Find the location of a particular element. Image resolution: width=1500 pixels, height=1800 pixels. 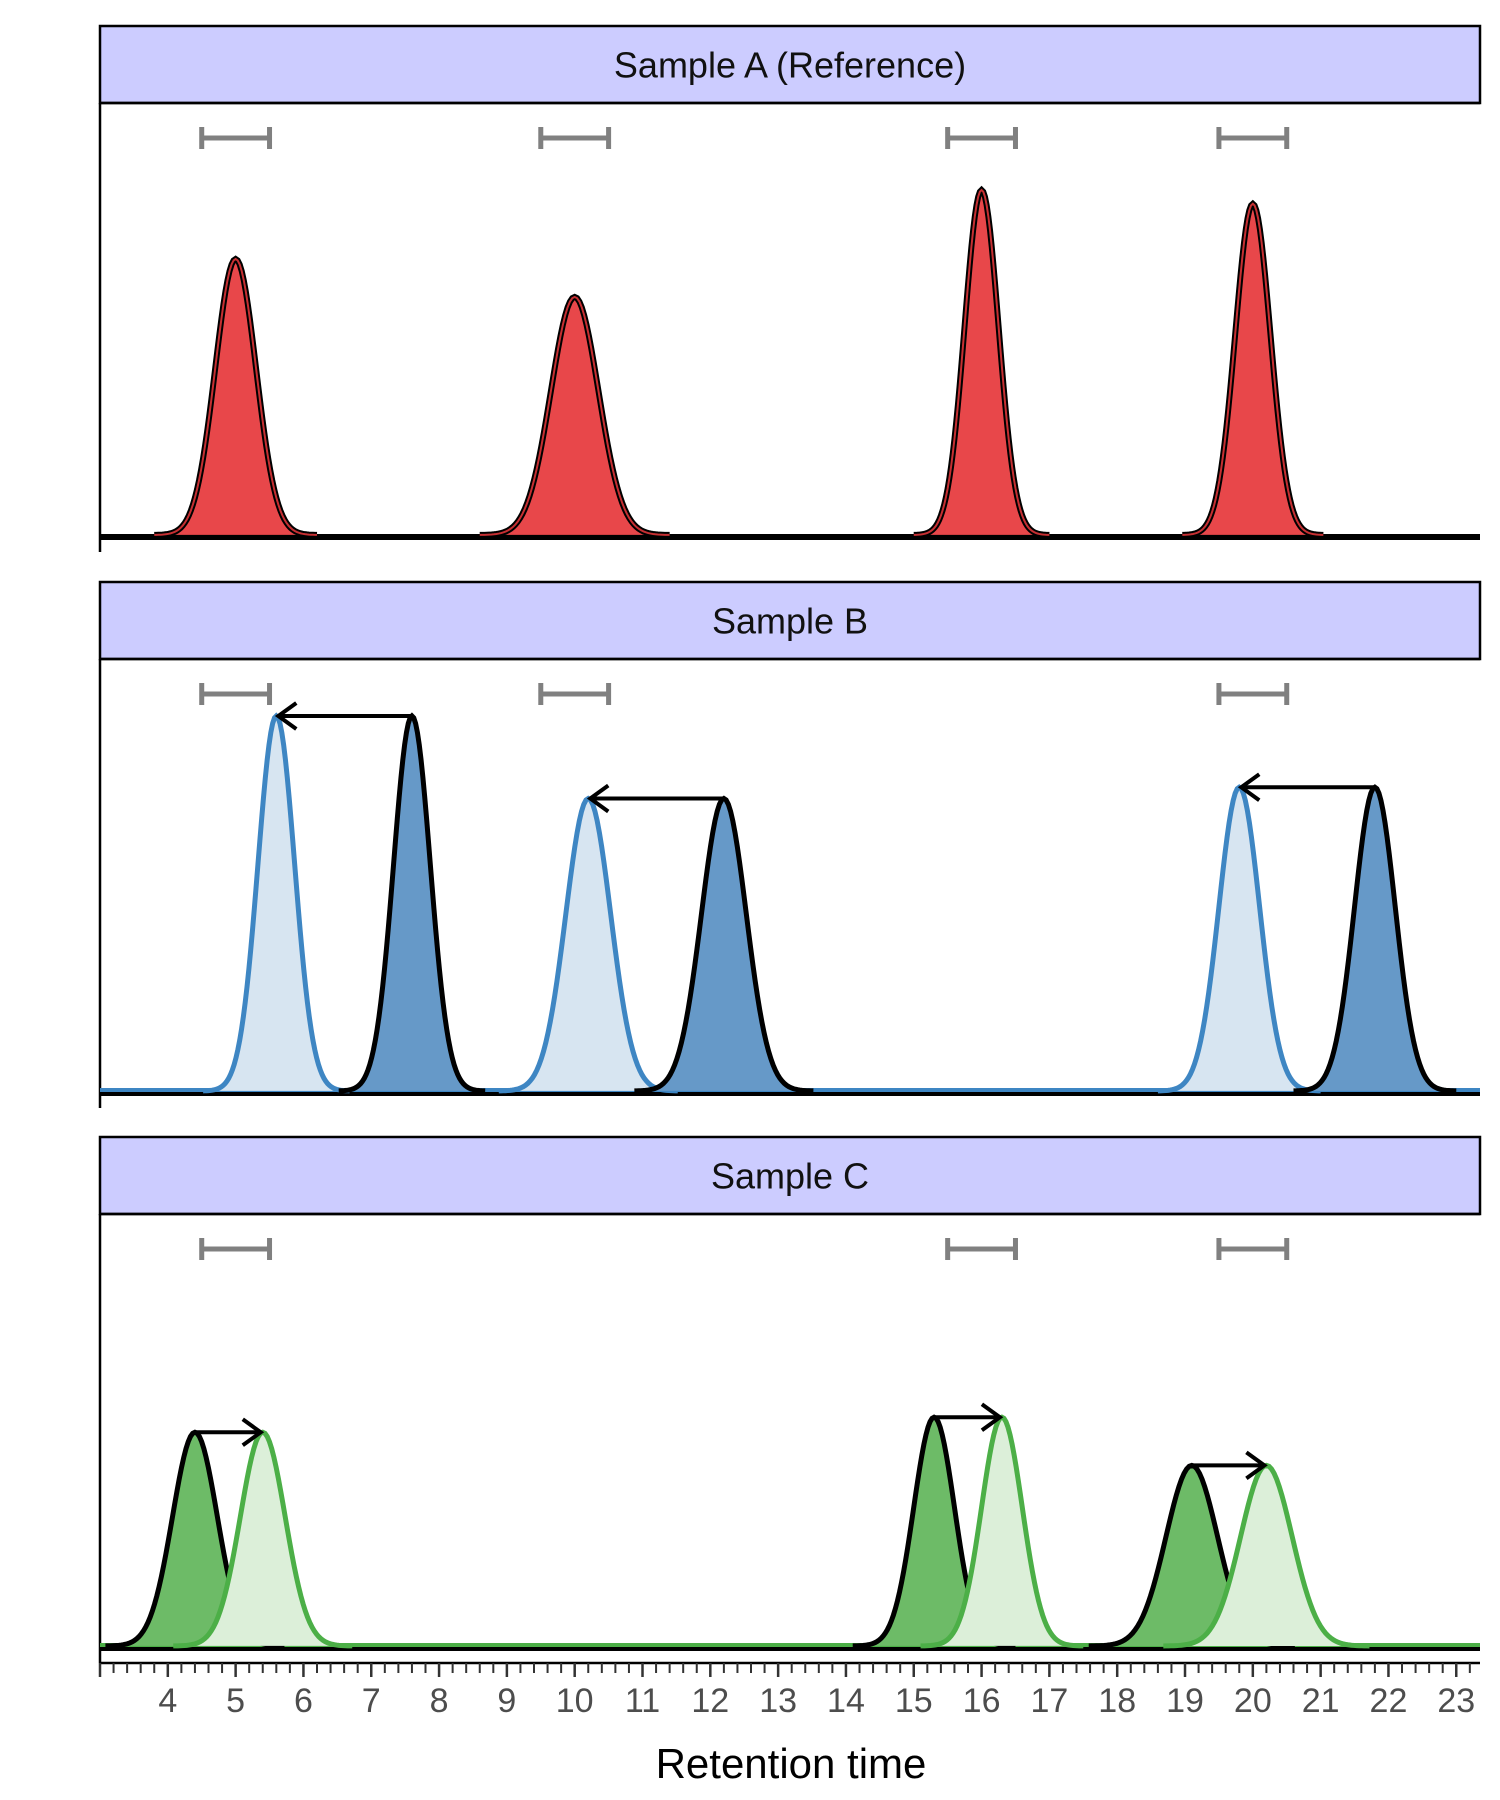

x-tick-label: 9 is located at coordinates (506, 1701).